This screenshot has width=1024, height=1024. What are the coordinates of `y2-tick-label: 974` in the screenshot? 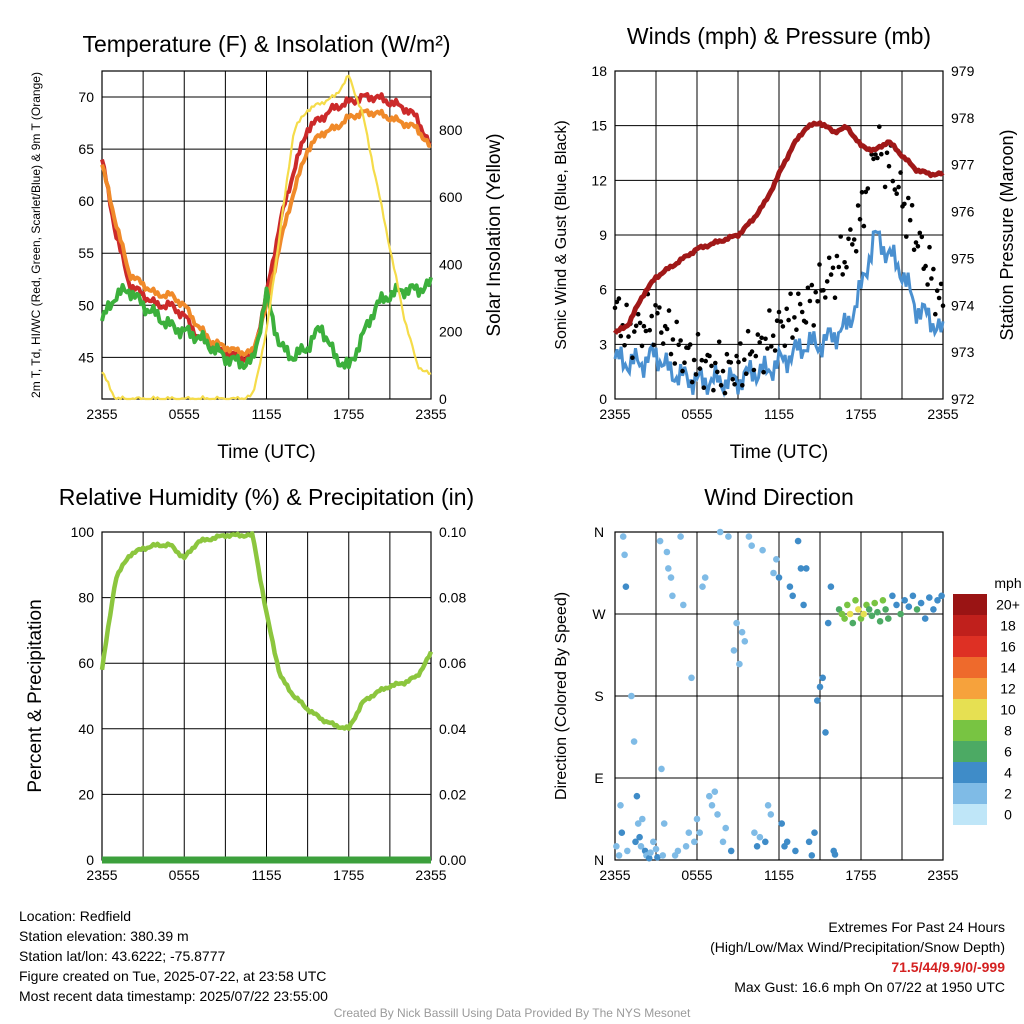 It's located at (963, 305).